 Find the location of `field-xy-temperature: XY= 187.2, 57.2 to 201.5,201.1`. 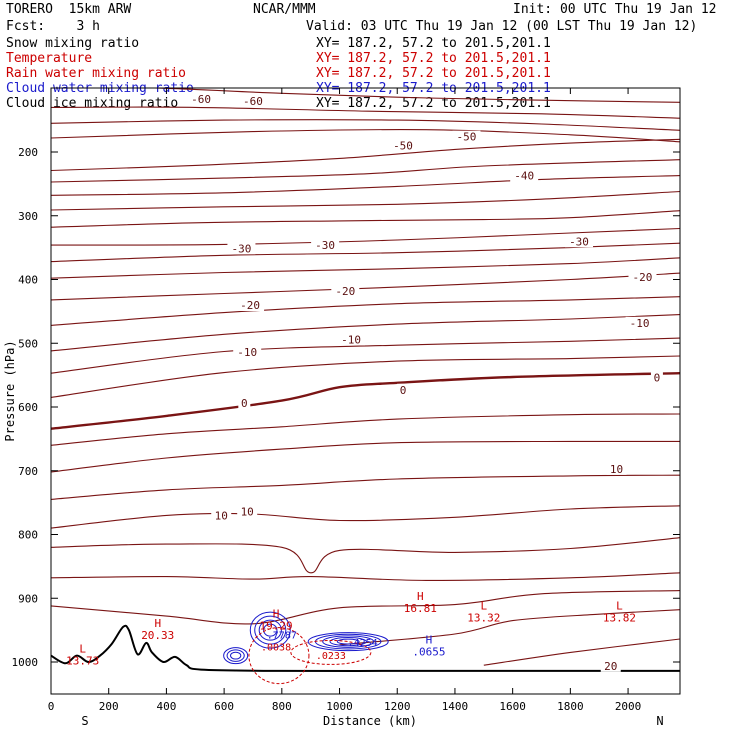

field-xy-temperature: XY= 187.2, 57.2 to 201.5,201.1 is located at coordinates (433, 58).